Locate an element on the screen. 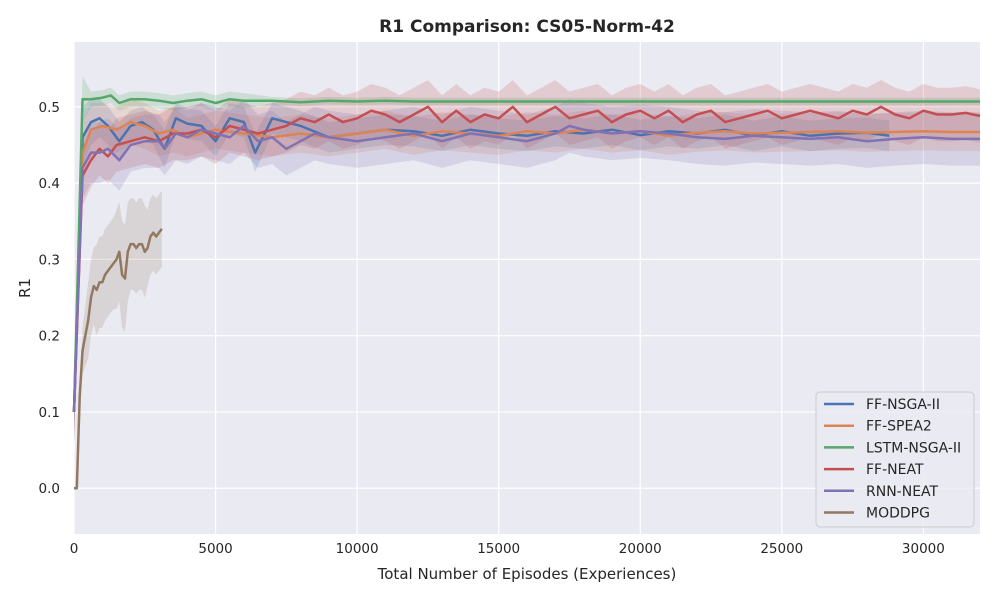 This screenshot has height=600, width=1000. chart-title: R1 Comparison: CS05-Norm-42 is located at coordinates (527, 27).